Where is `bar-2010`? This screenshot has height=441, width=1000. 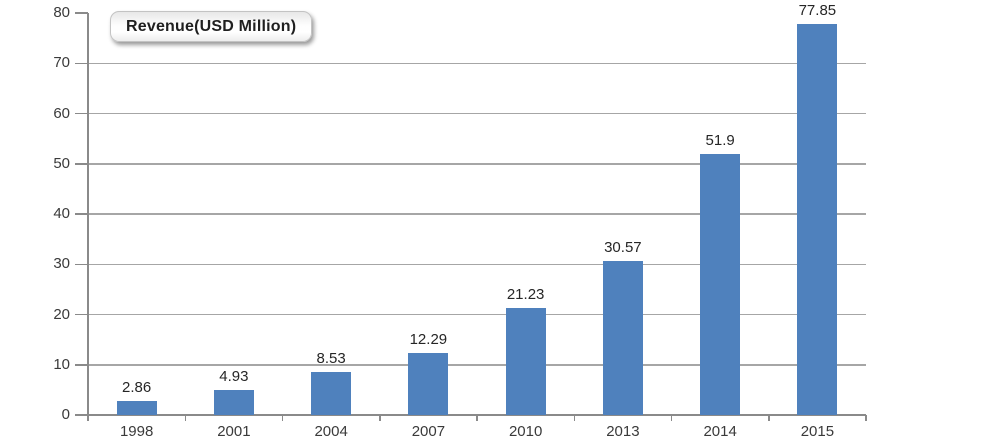
bar-2010 is located at coordinates (525, 361).